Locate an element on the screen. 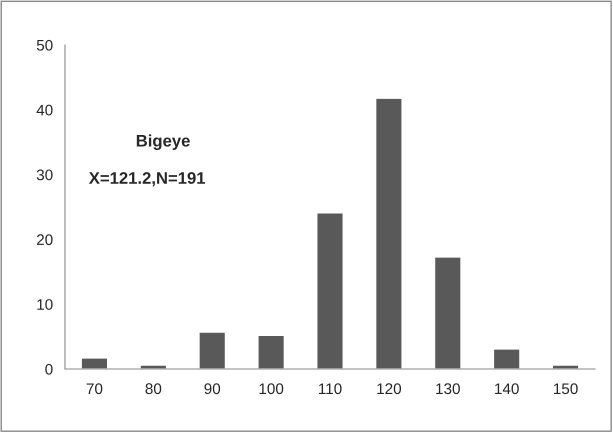 This screenshot has width=613, height=432. y-tick-label: 50 is located at coordinates (44, 45).